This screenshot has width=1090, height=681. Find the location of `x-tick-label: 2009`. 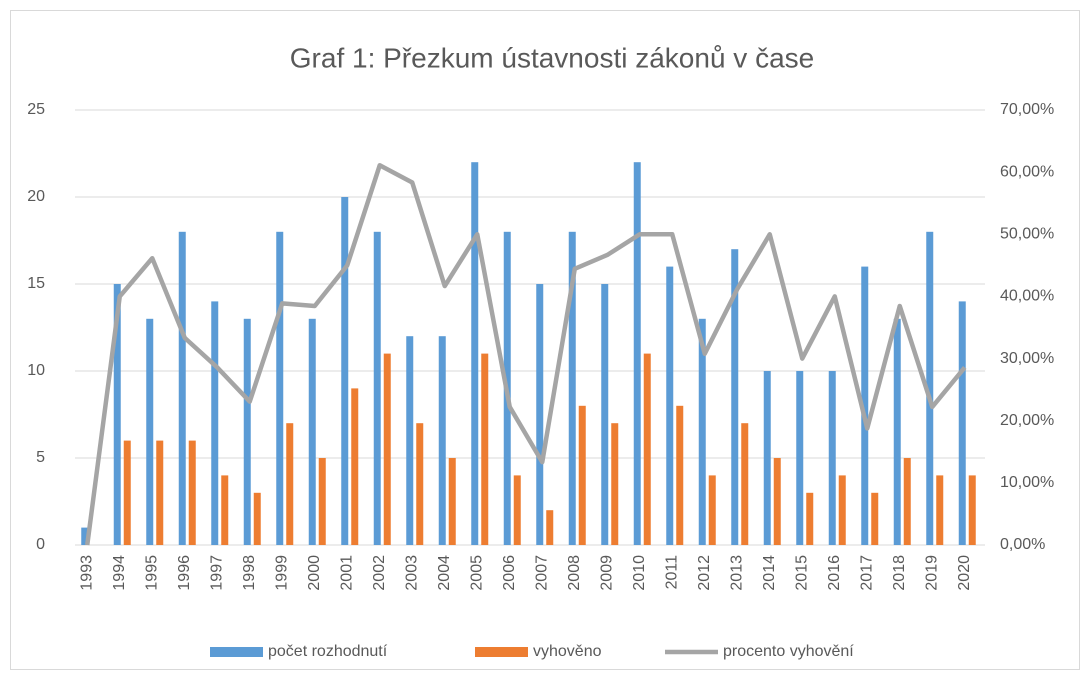

x-tick-label: 2009 is located at coordinates (606, 573).